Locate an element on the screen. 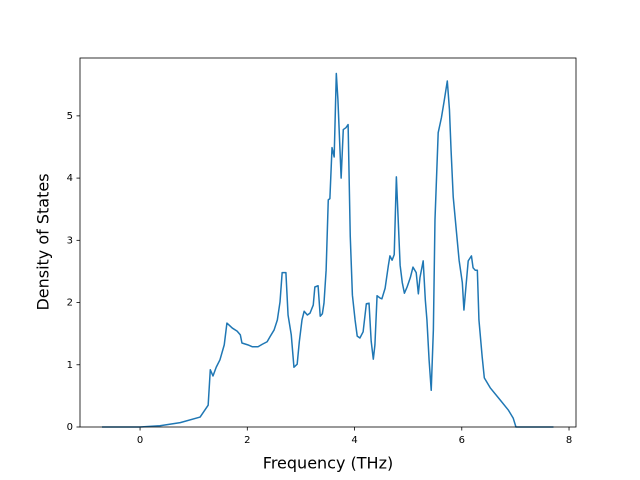 The width and height of the screenshot is (640, 480). y-tick-label: 3 is located at coordinates (70, 240).